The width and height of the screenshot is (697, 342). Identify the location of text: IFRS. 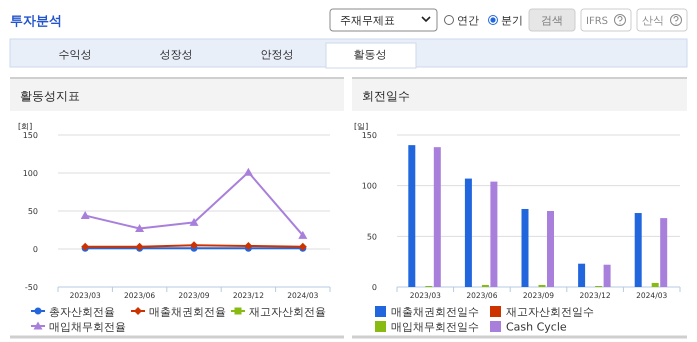
(597, 21).